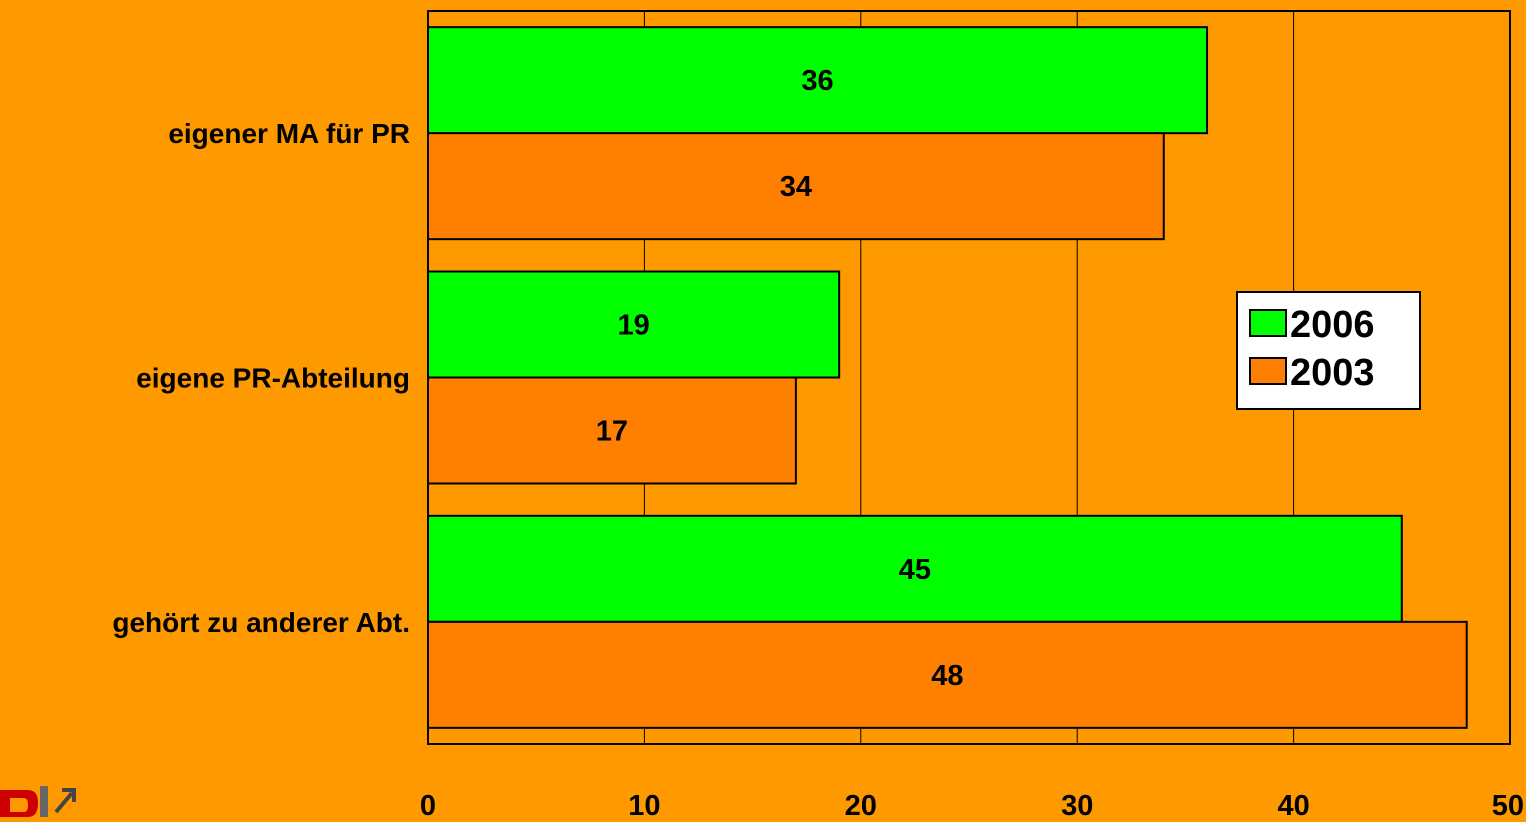  What do you see at coordinates (817, 81) in the screenshot?
I see `data-label: 36` at bounding box center [817, 81].